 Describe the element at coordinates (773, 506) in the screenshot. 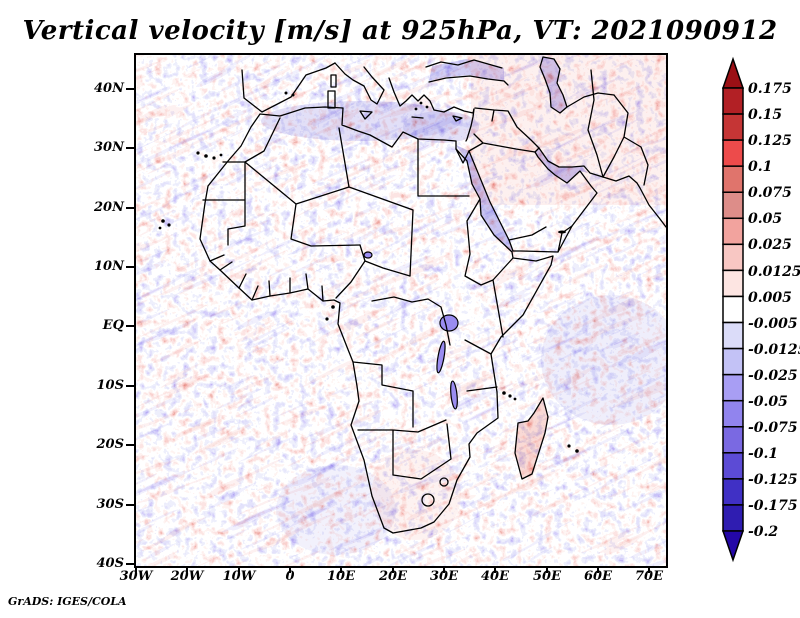

I see `colorbar-label: -0.175` at that location.